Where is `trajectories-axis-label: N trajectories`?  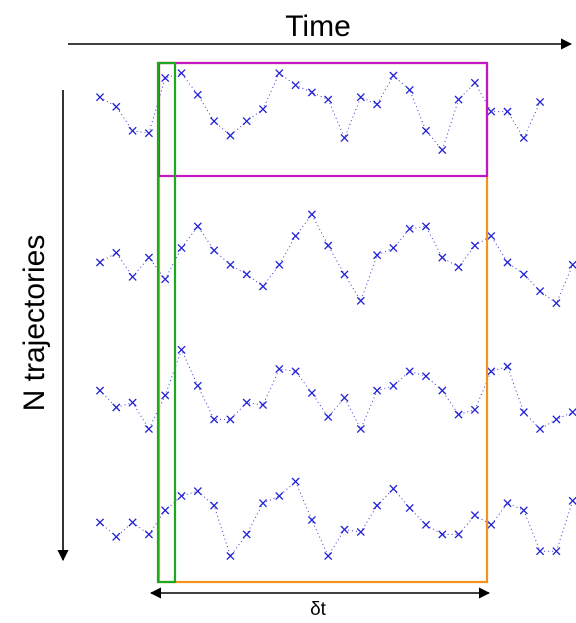
trajectories-axis-label: N trajectories is located at coordinates (34, 323).